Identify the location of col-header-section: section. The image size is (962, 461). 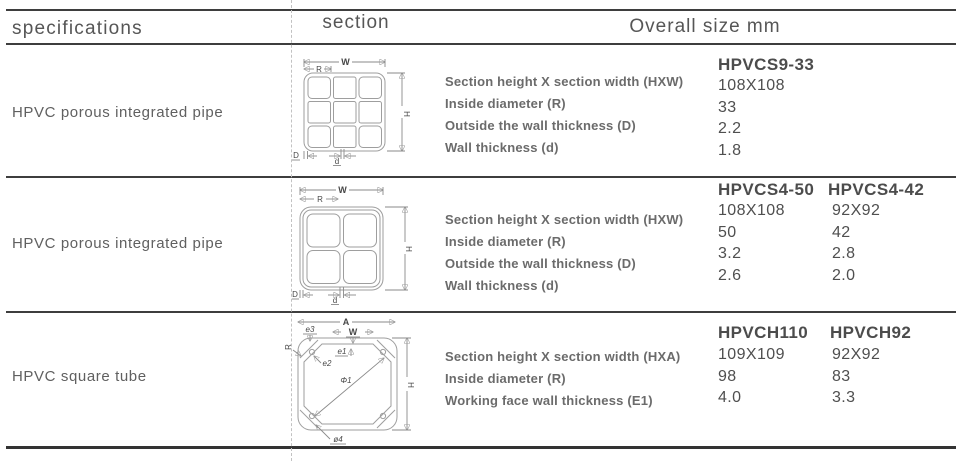
(356, 22).